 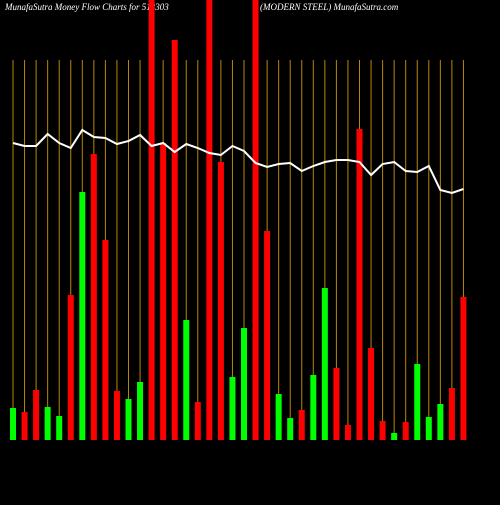 What do you see at coordinates (86, 7) in the screenshot?
I see `chart-title: MunafaSutra Money Flow Charts for 513303` at bounding box center [86, 7].